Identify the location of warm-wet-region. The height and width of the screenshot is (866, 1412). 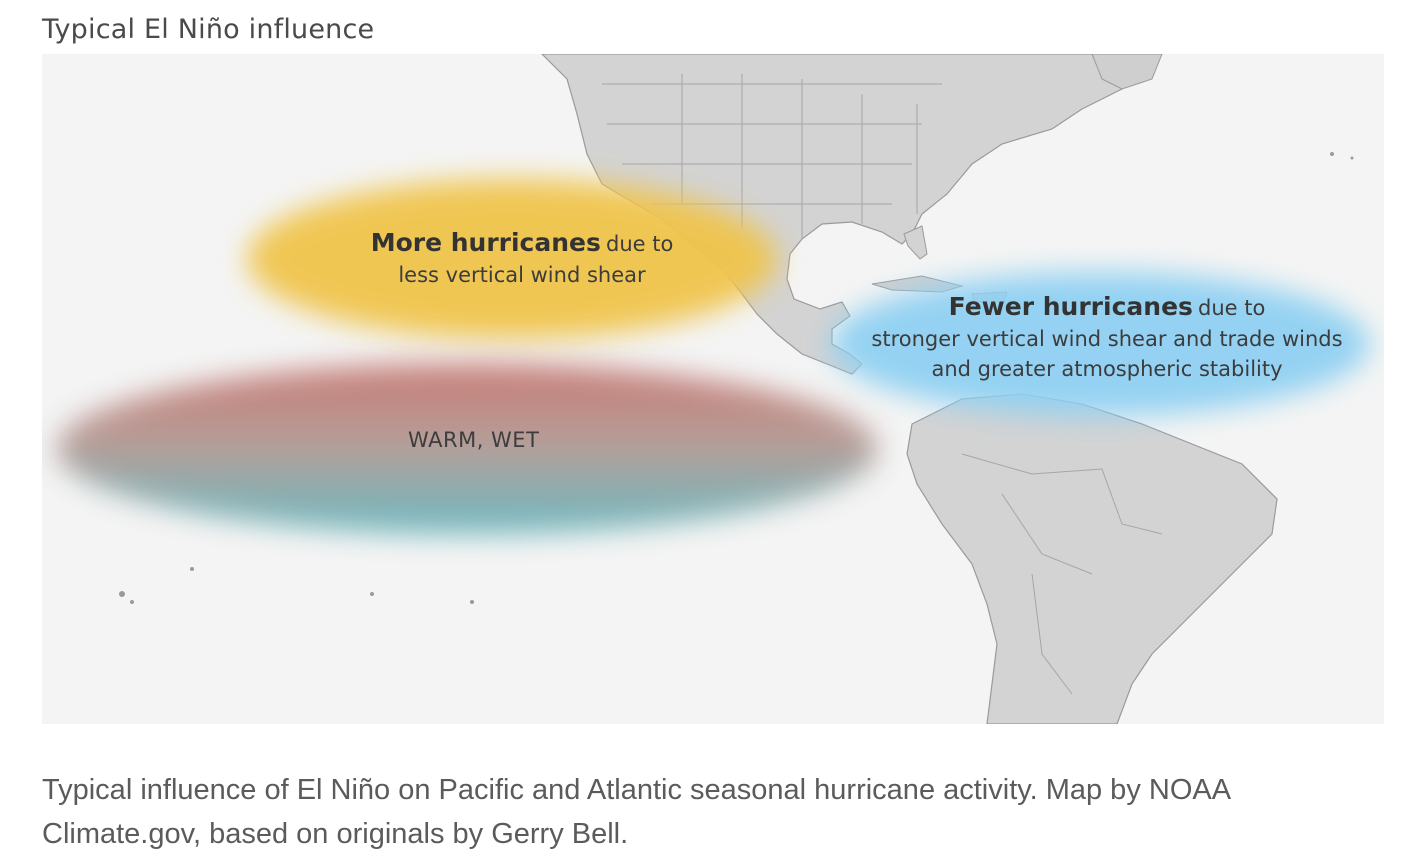
(467, 449).